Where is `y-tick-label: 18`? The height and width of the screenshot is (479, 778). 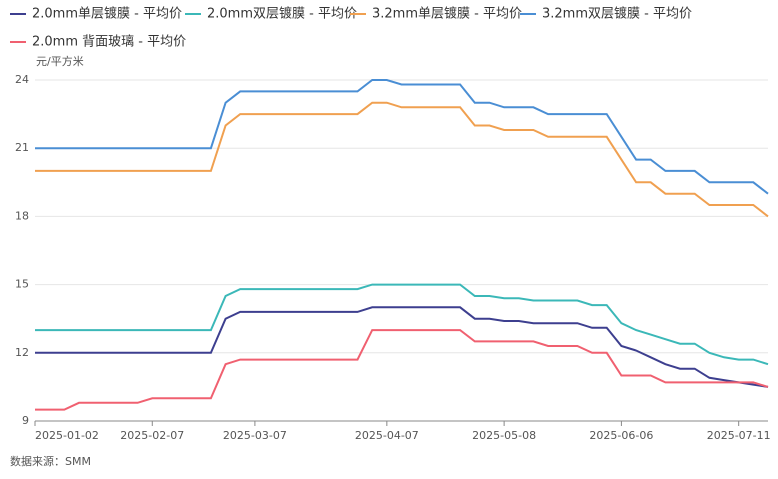
y-tick-label: 18 is located at coordinates (22, 215).